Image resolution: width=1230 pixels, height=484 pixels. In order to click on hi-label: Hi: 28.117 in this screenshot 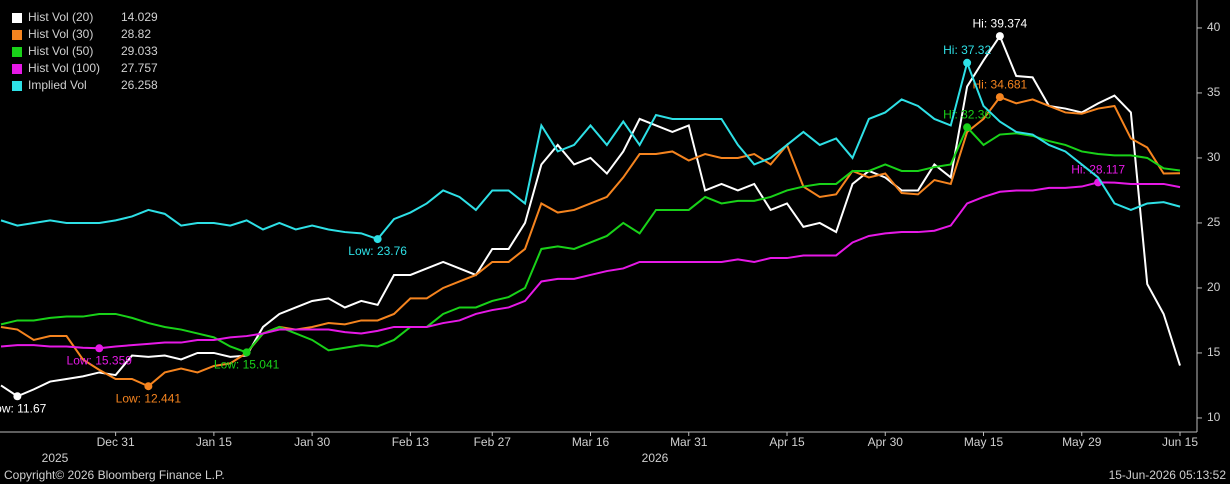, I will do `click(1098, 170)`.